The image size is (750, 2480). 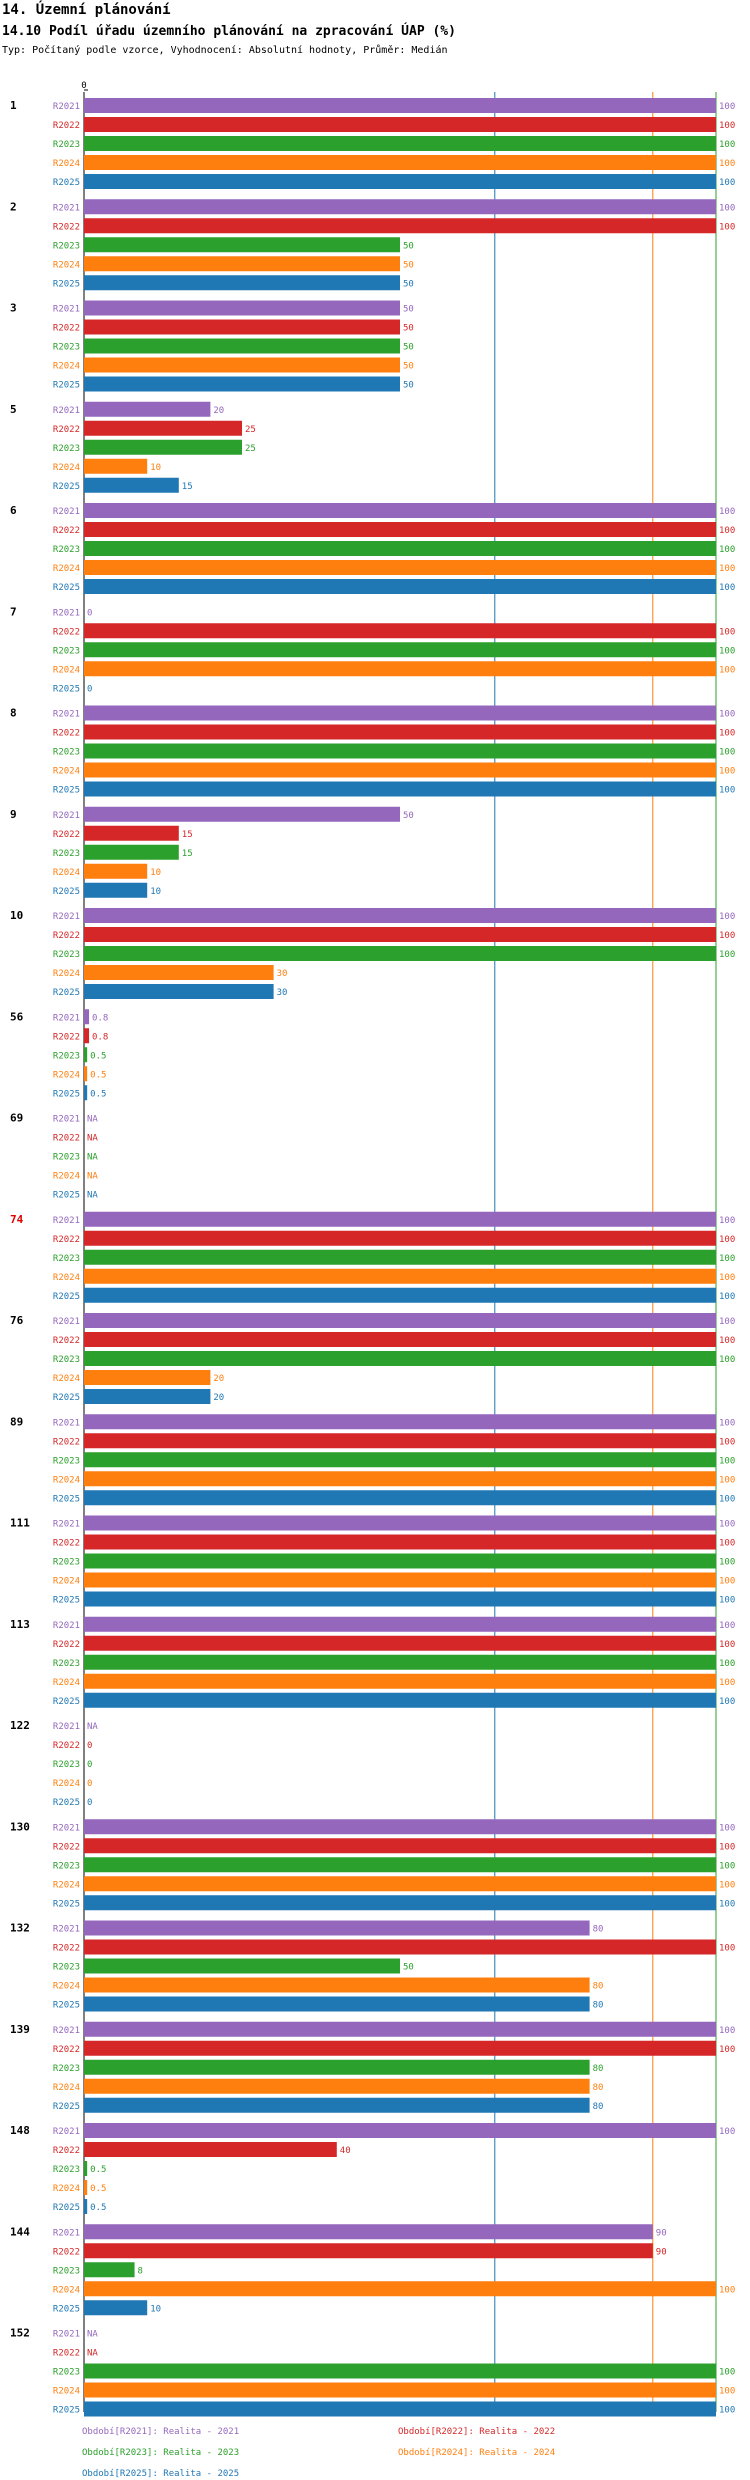 I want to click on value-label: 0.8, so click(x=100, y=1037).